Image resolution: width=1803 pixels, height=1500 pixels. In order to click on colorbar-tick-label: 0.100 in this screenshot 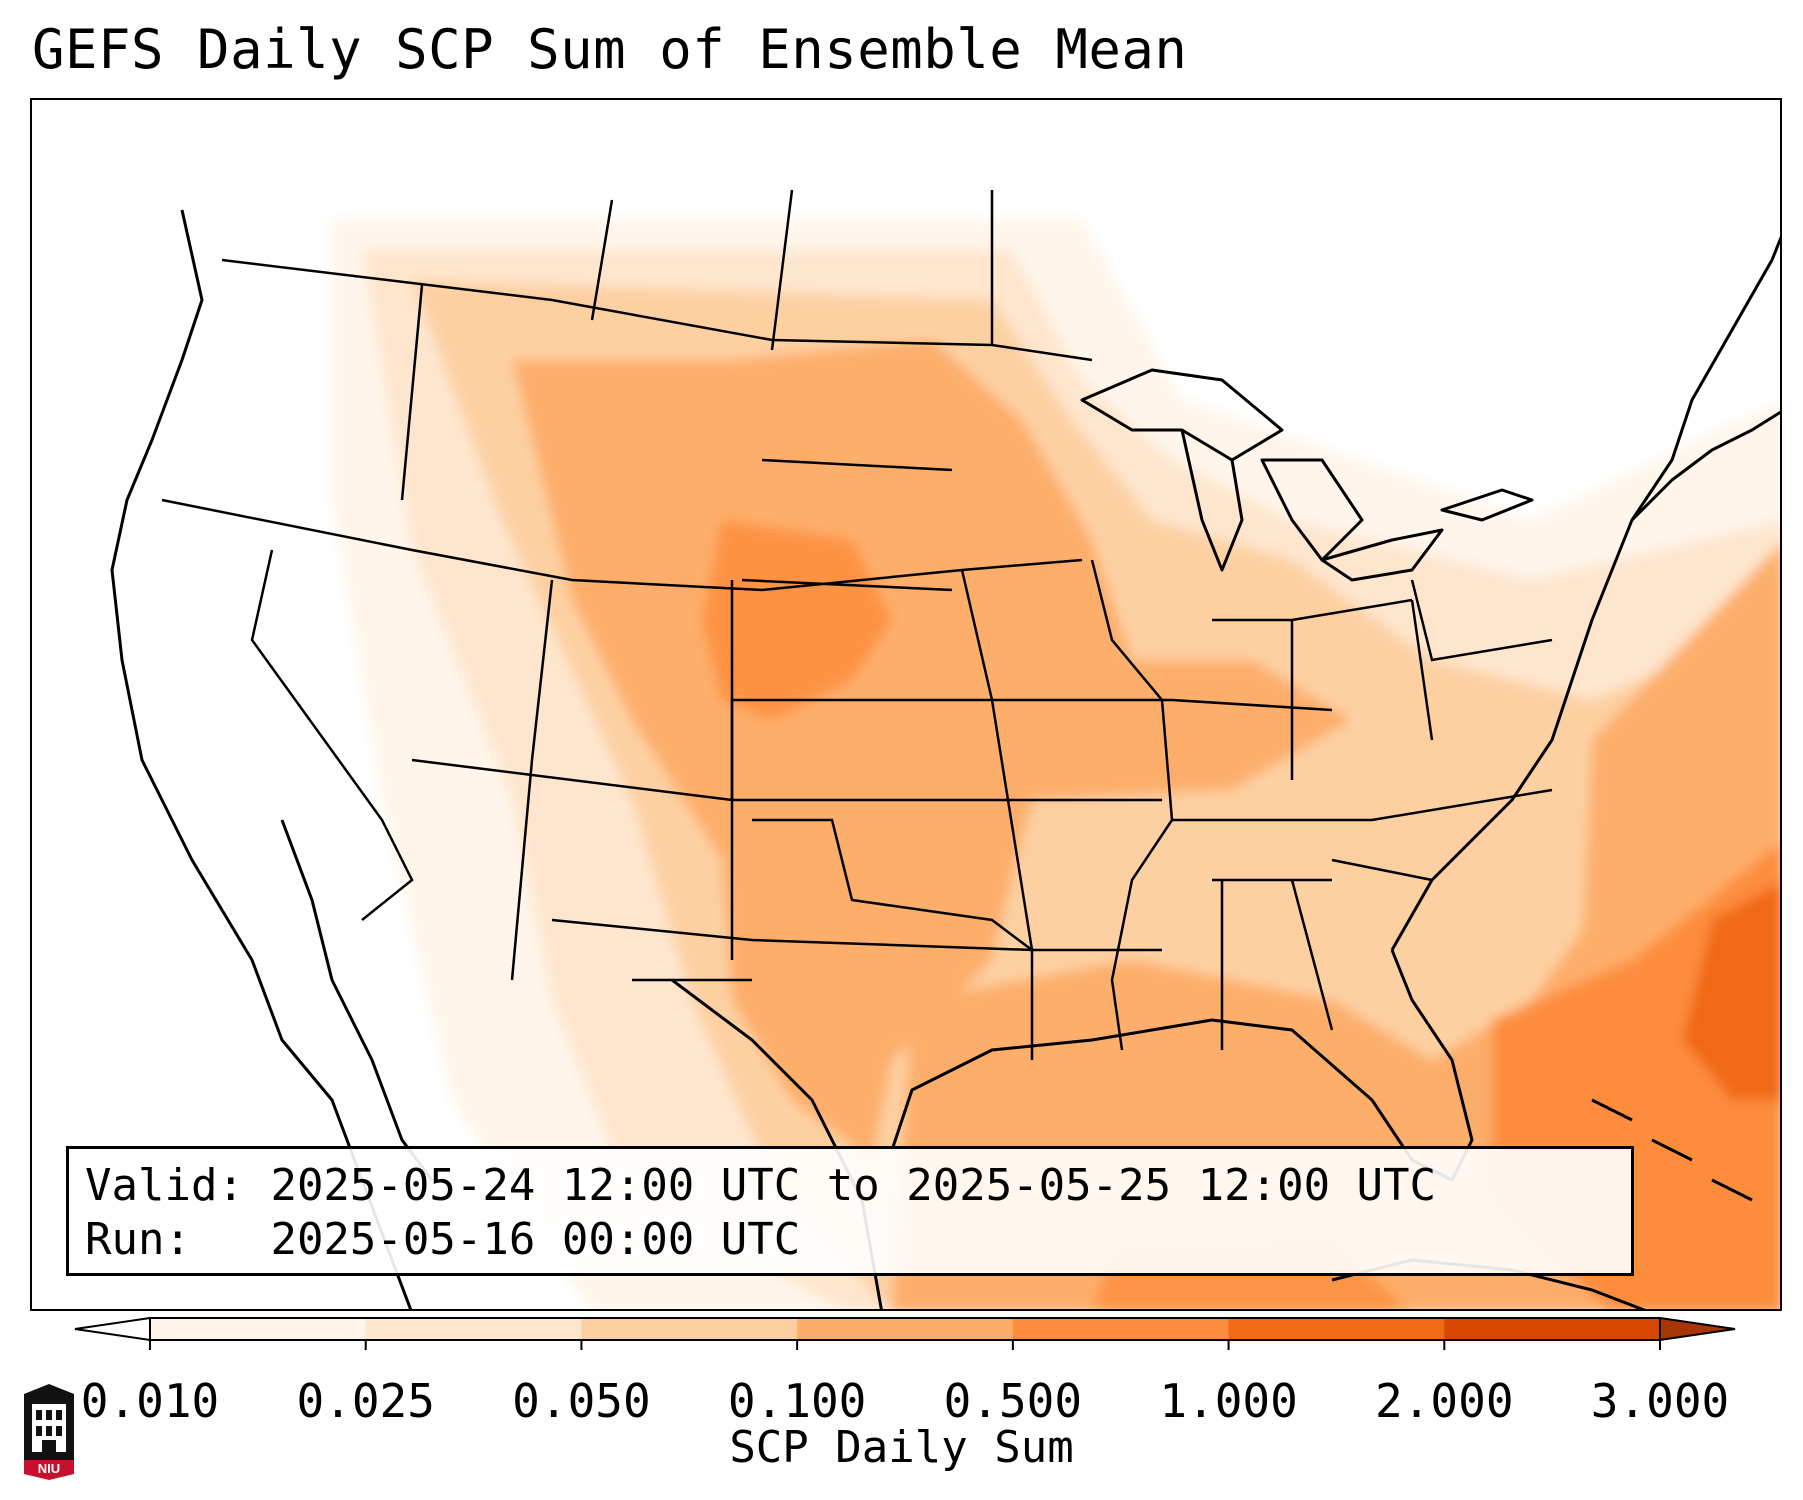, I will do `click(797, 1401)`.